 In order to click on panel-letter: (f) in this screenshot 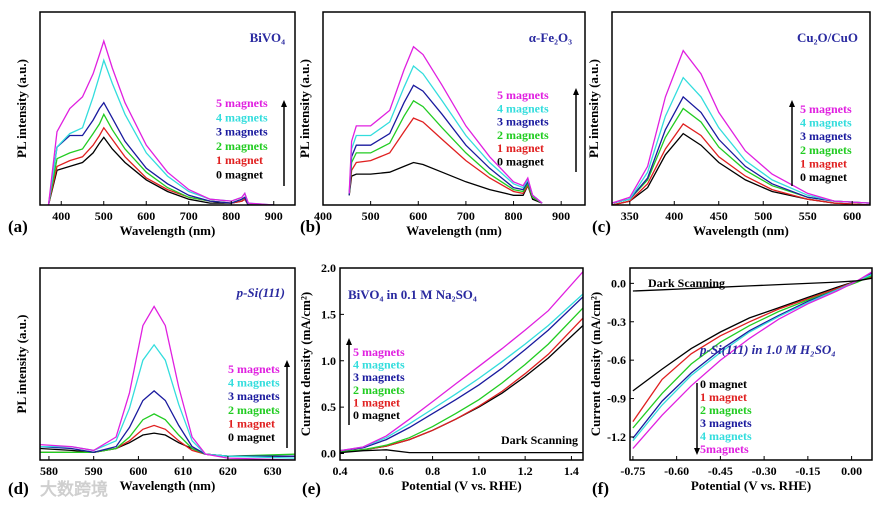, I will do `click(600, 488)`.